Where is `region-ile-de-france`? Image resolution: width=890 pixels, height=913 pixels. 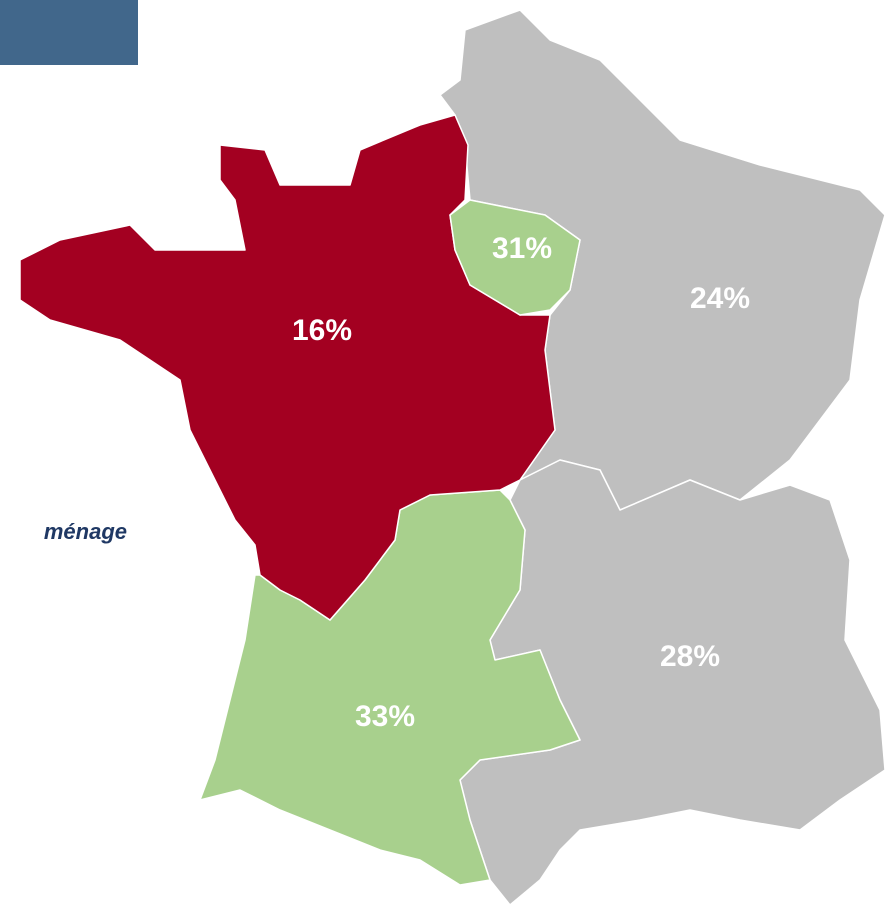 region-ile-de-france is located at coordinates (515, 257).